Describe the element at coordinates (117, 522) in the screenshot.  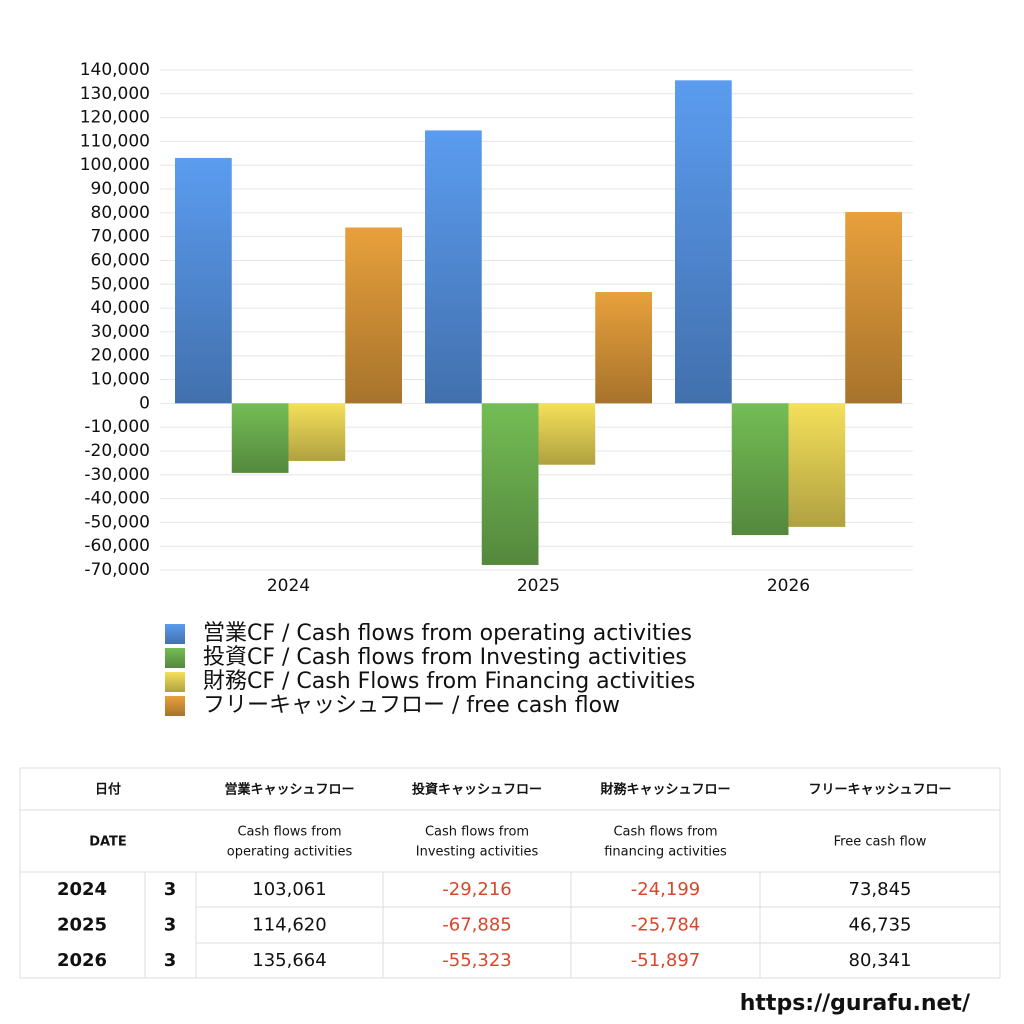
I see `y-tick-label: -50,000` at that location.